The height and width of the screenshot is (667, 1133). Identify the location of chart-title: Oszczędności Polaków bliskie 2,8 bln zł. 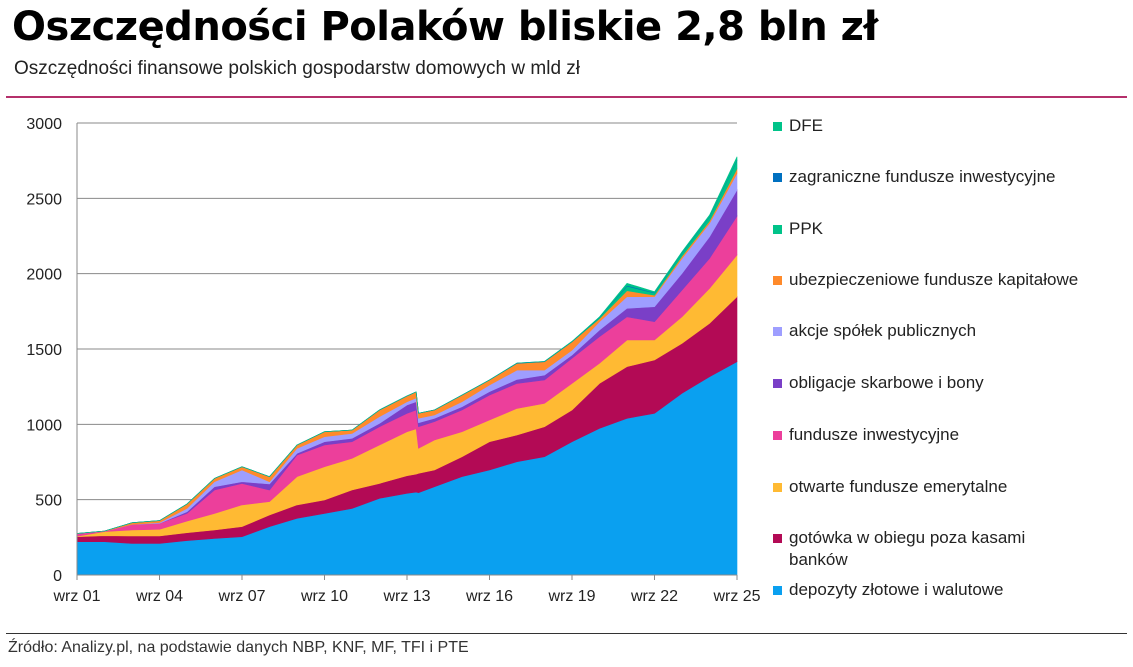
(445, 27).